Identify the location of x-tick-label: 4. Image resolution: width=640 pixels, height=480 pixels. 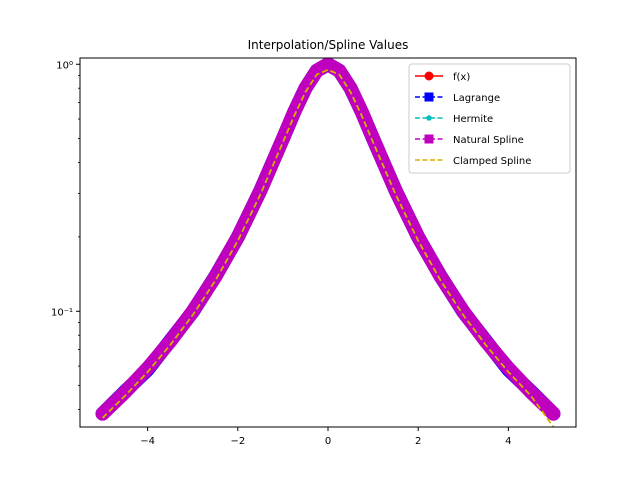
(508, 441).